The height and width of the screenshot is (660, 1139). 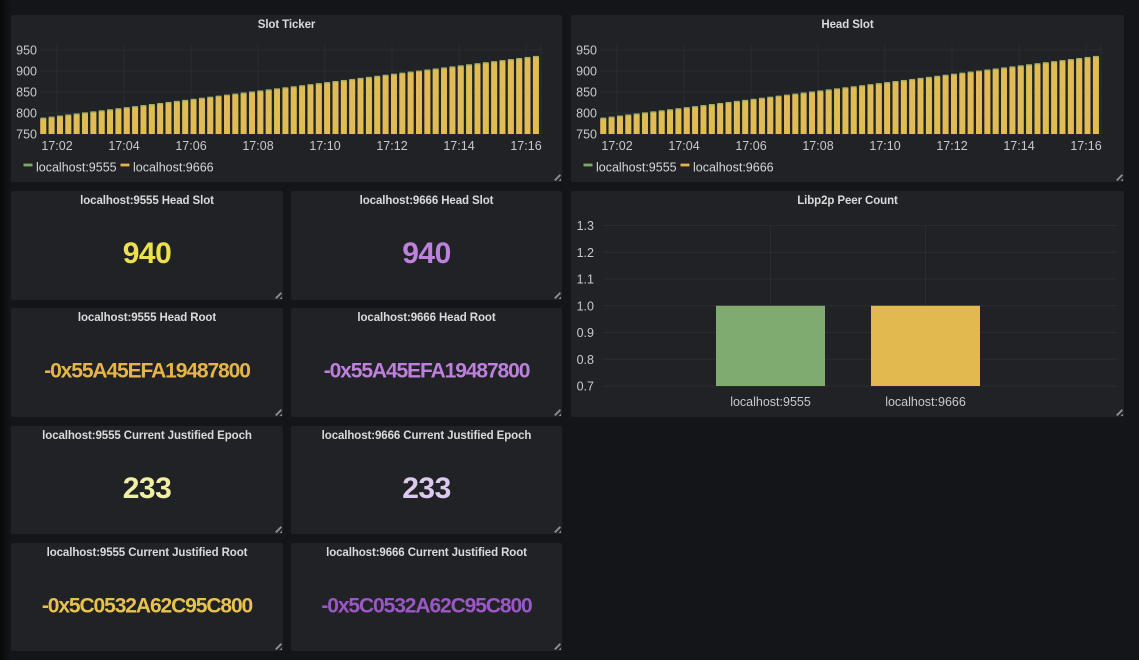 I want to click on svg-text: 1.2, so click(x=585, y=253).